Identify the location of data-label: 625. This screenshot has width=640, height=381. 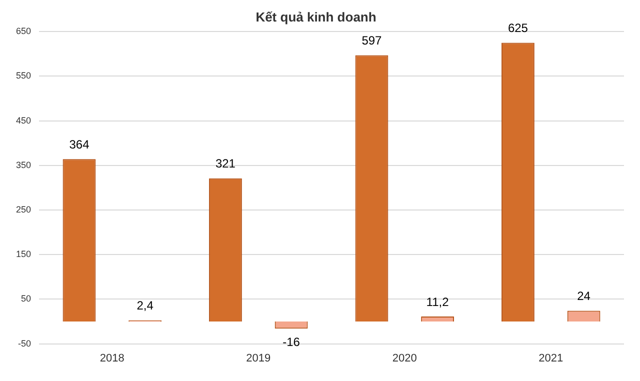
(518, 28).